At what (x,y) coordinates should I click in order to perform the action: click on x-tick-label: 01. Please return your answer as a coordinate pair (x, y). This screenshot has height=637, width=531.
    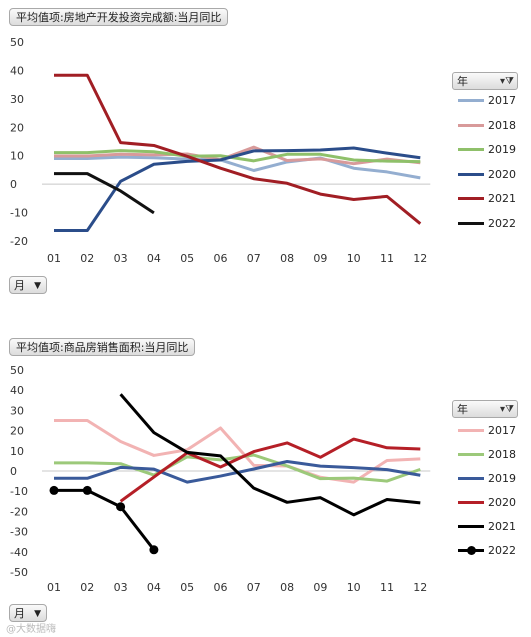
    Looking at the image, I should click on (54, 587).